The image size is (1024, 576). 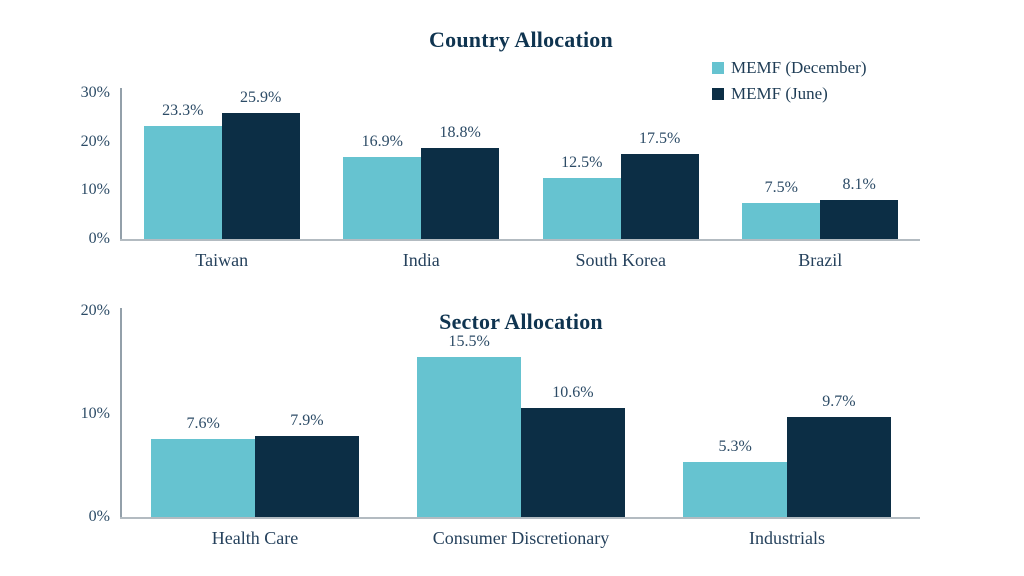 What do you see at coordinates (779, 93) in the screenshot?
I see `legend-label: MEMF (June)` at bounding box center [779, 93].